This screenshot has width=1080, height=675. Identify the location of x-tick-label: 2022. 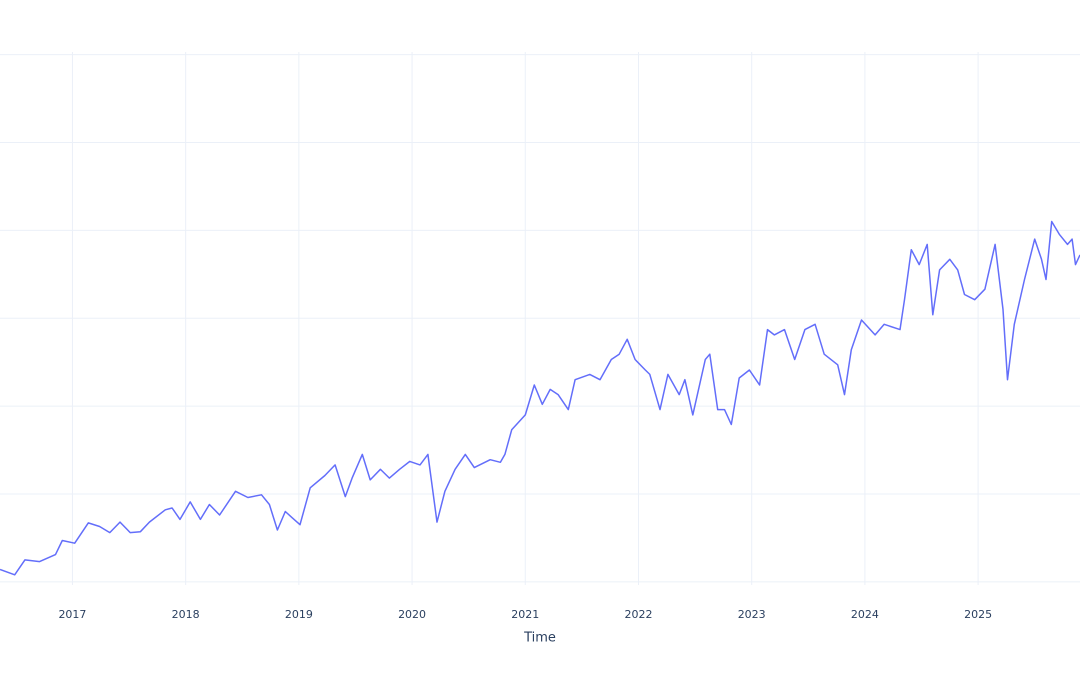
(638, 614).